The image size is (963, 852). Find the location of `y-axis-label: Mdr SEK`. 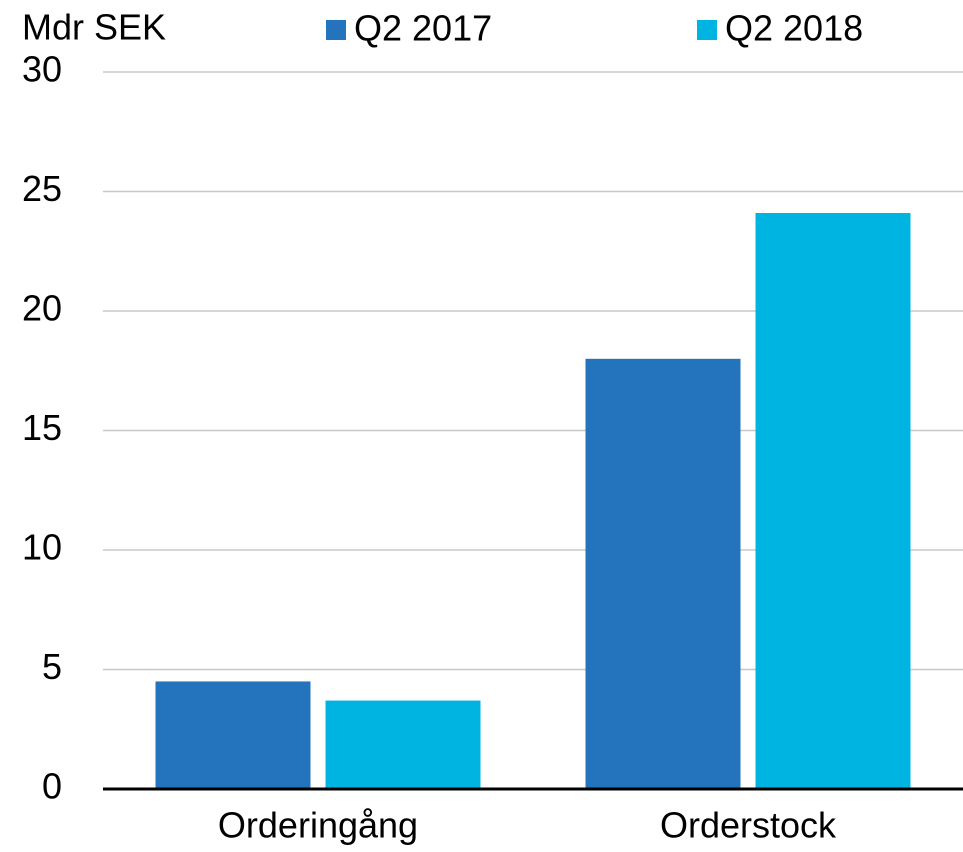

y-axis-label: Mdr SEK is located at coordinates (94, 27).